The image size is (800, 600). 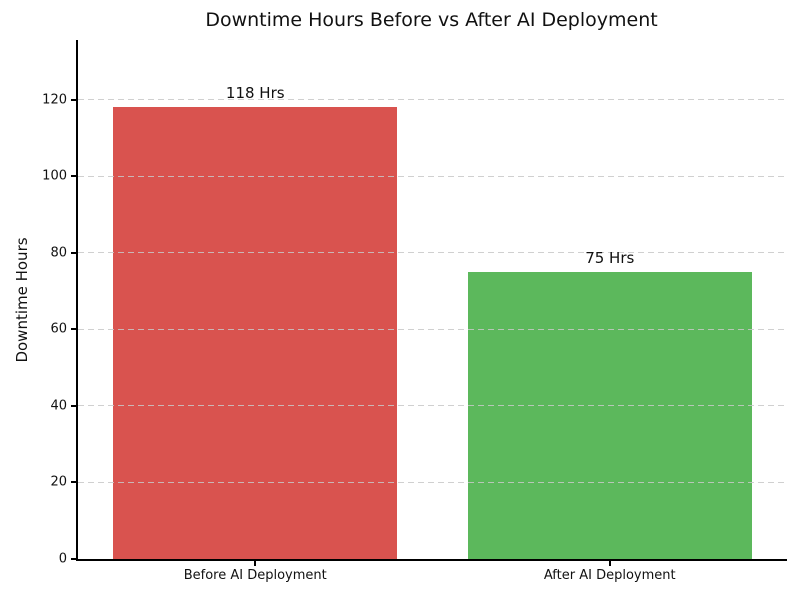 I want to click on x-tick-label-after-ai-deployment: After AI Deployment, so click(x=609, y=575).